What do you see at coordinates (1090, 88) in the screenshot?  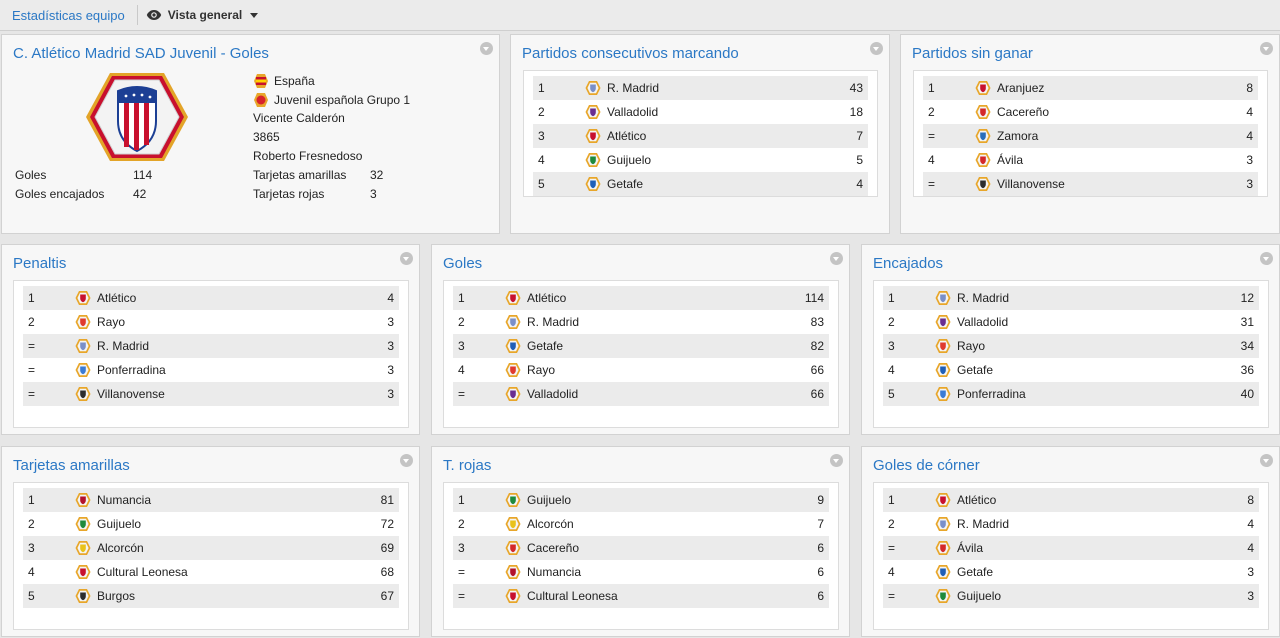 I see `table-row: 1 Aranjuez 8` at bounding box center [1090, 88].